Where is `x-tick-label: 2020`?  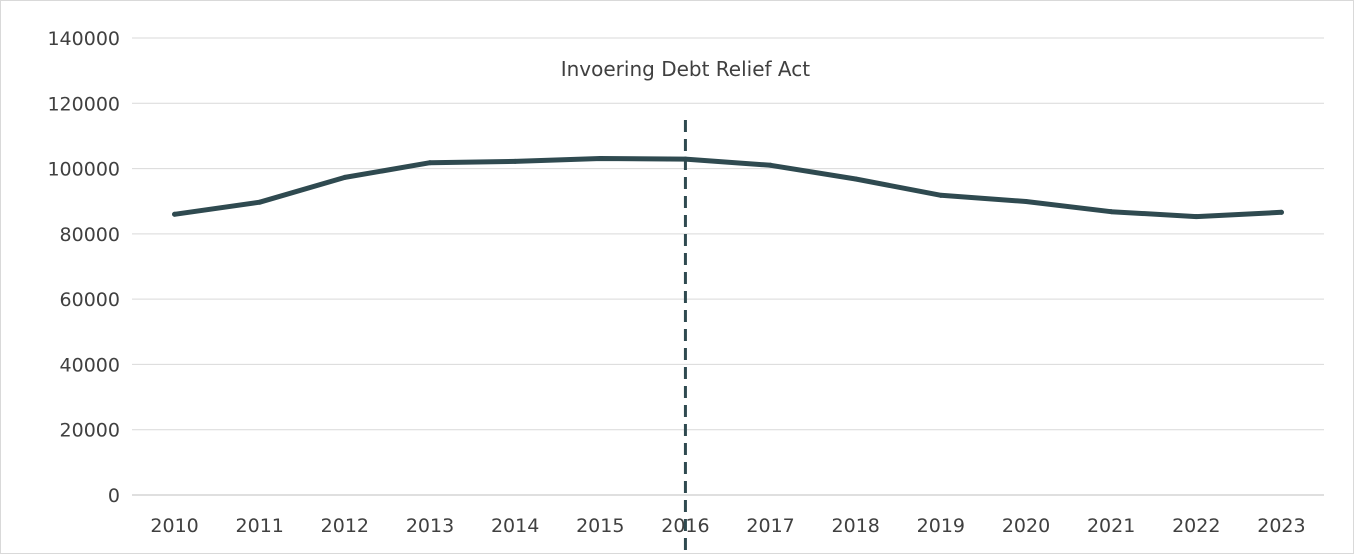 x-tick-label: 2020 is located at coordinates (1026, 526).